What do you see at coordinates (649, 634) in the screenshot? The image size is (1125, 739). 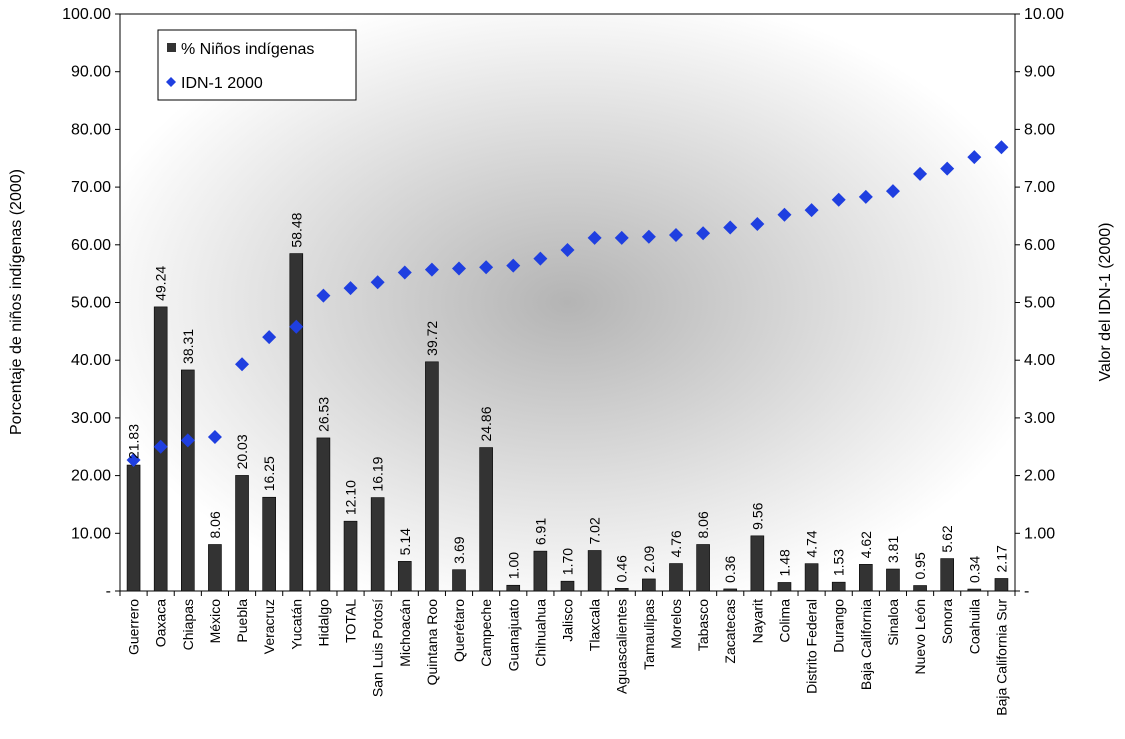 I see `x-tick-label: Tamaulipas` at bounding box center [649, 634].